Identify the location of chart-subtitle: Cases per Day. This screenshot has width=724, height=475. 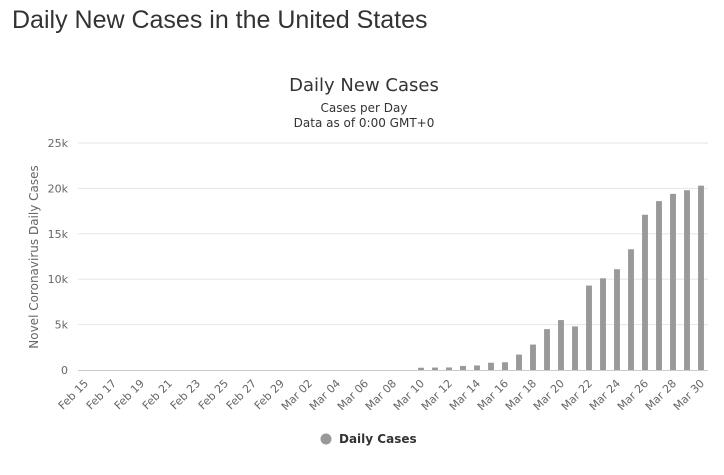
(364, 108).